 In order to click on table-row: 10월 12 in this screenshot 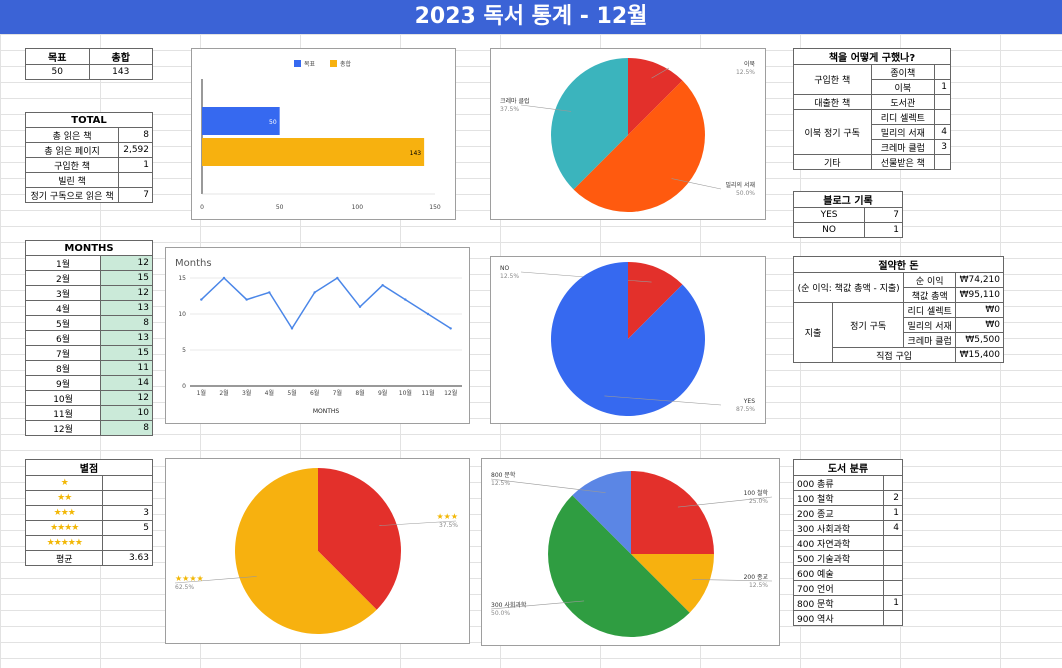, I will do `click(88, 398)`.